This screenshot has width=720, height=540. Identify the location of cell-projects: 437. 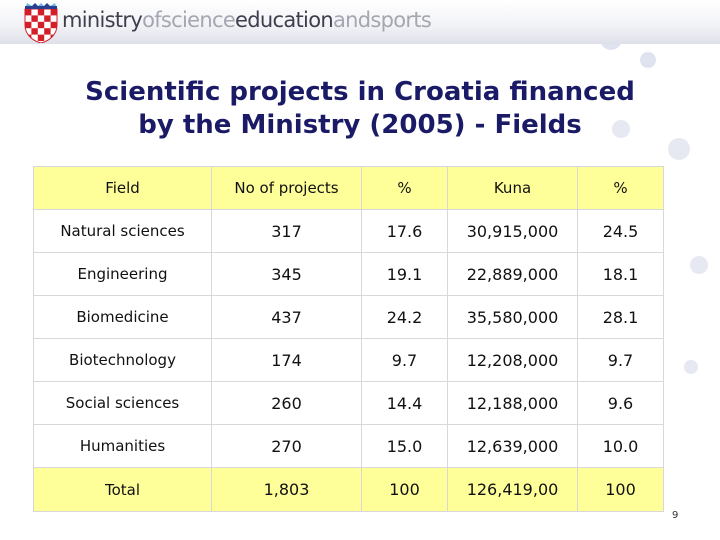
(286, 317).